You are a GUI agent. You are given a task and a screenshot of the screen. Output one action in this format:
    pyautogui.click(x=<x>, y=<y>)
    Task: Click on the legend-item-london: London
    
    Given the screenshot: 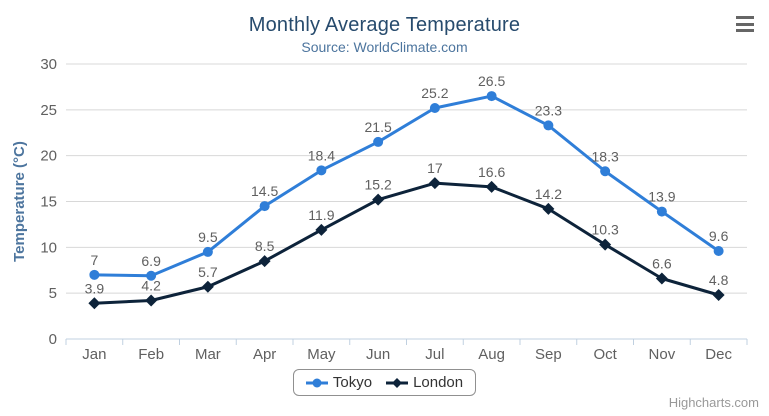 What is the action you would take?
    pyautogui.click(x=424, y=382)
    